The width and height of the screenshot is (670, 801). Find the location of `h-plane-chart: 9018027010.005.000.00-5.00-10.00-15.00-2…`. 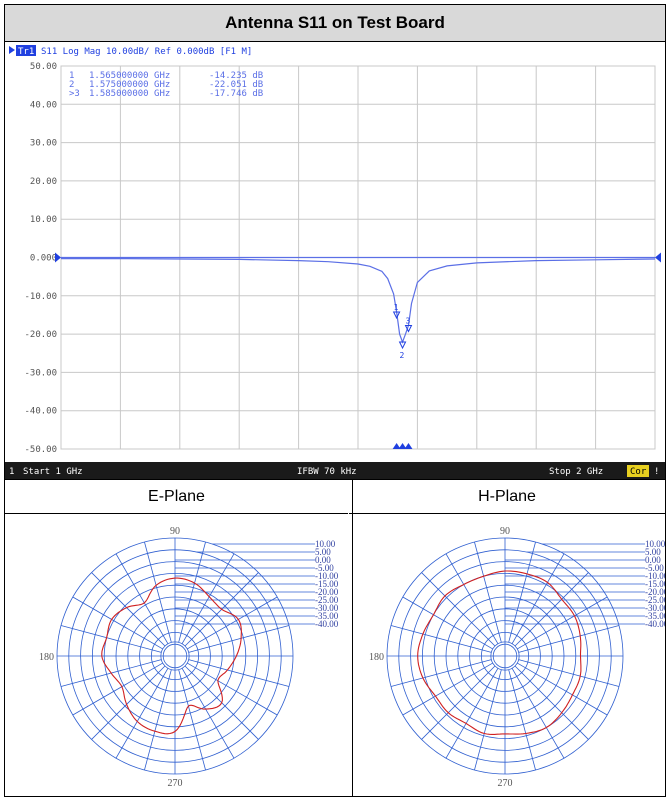

h-plane-chart: 9018027010.005.000.00-5.00-10.00-15.00-2… is located at coordinates (519, 657).